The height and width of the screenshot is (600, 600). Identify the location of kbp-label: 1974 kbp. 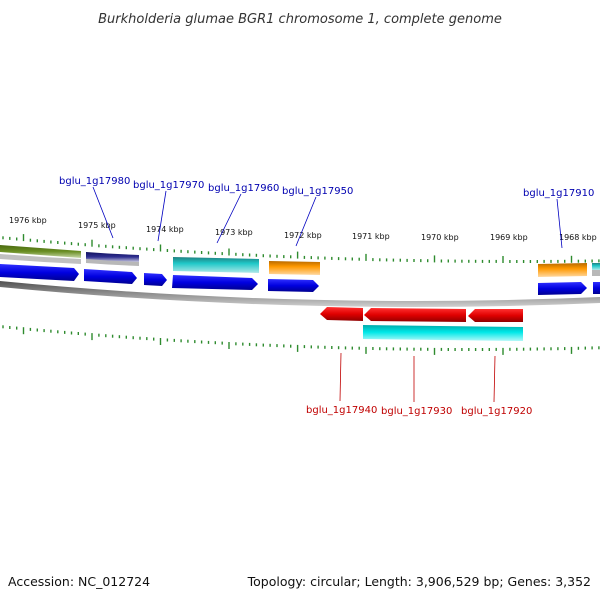
(165, 229).